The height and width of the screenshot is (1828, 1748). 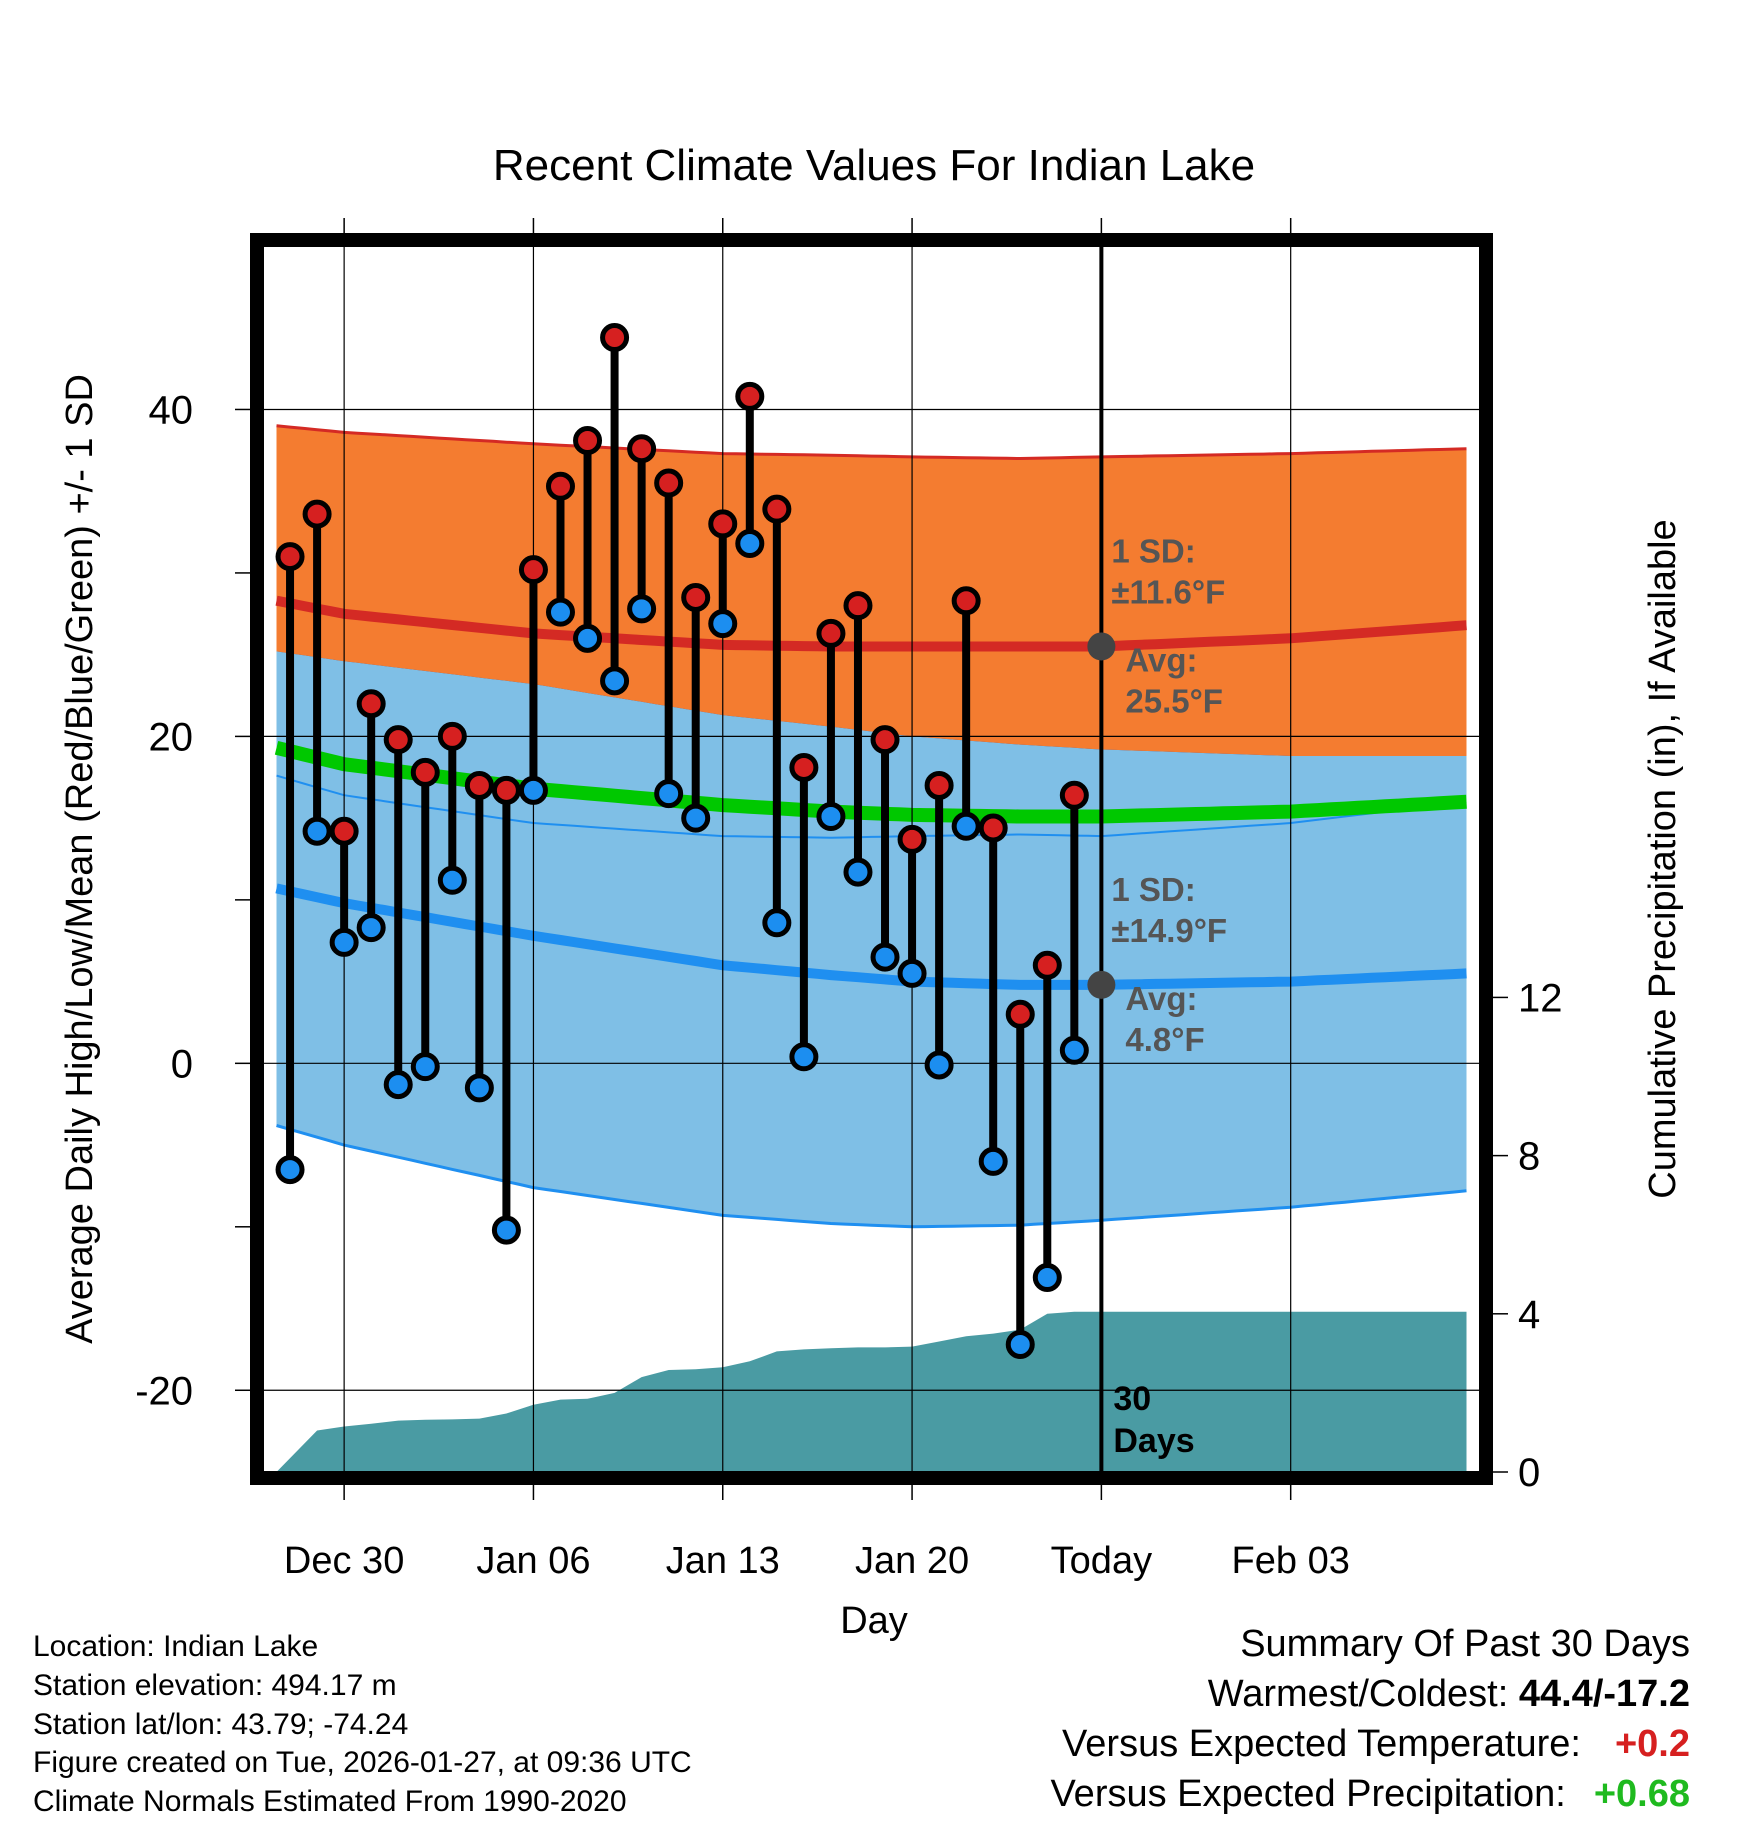 I want to click on y-tick-label-2: 20, so click(x=171, y=737).